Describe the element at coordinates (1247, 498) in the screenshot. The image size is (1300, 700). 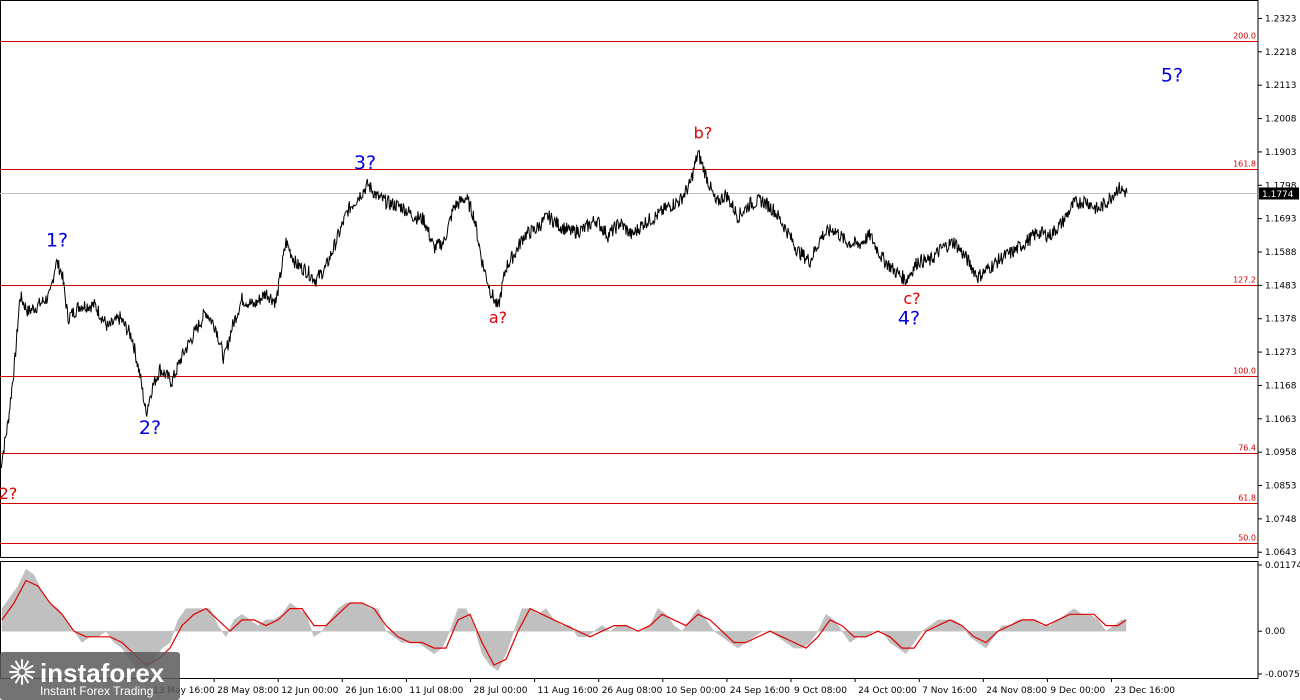
I see `fib-label-61-8: 61.8` at that location.